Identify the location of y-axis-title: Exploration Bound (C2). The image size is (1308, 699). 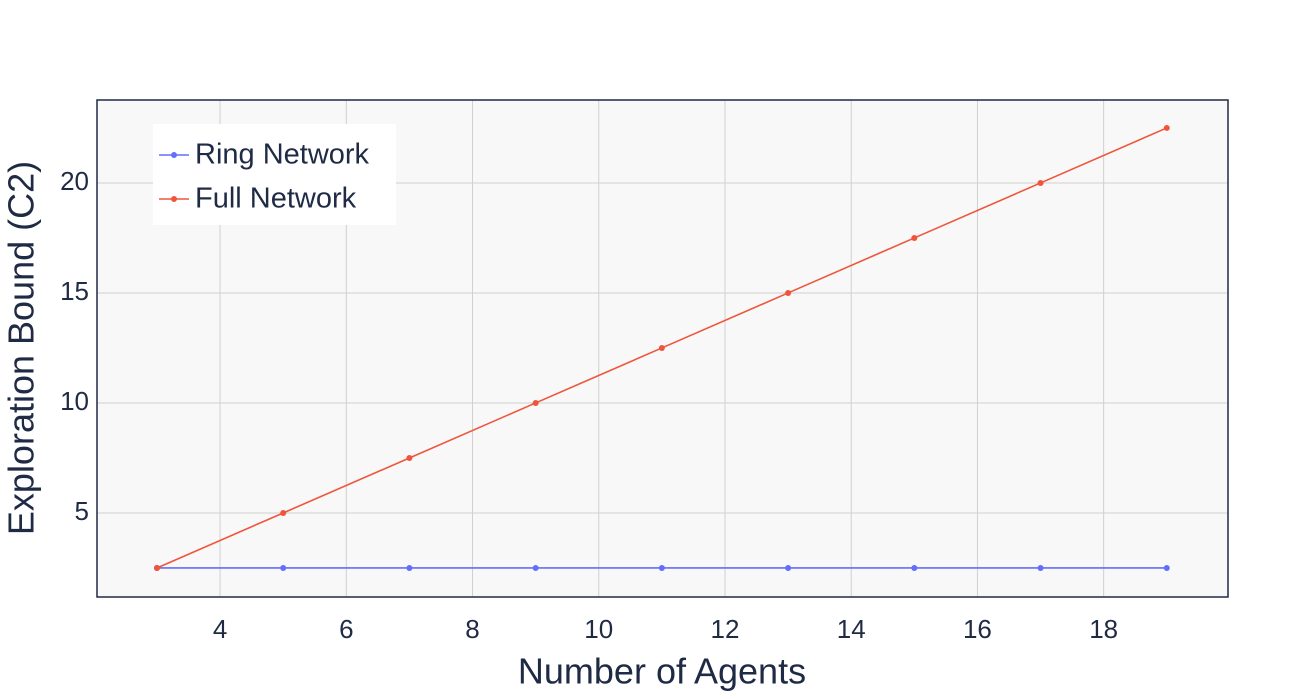
(21, 348).